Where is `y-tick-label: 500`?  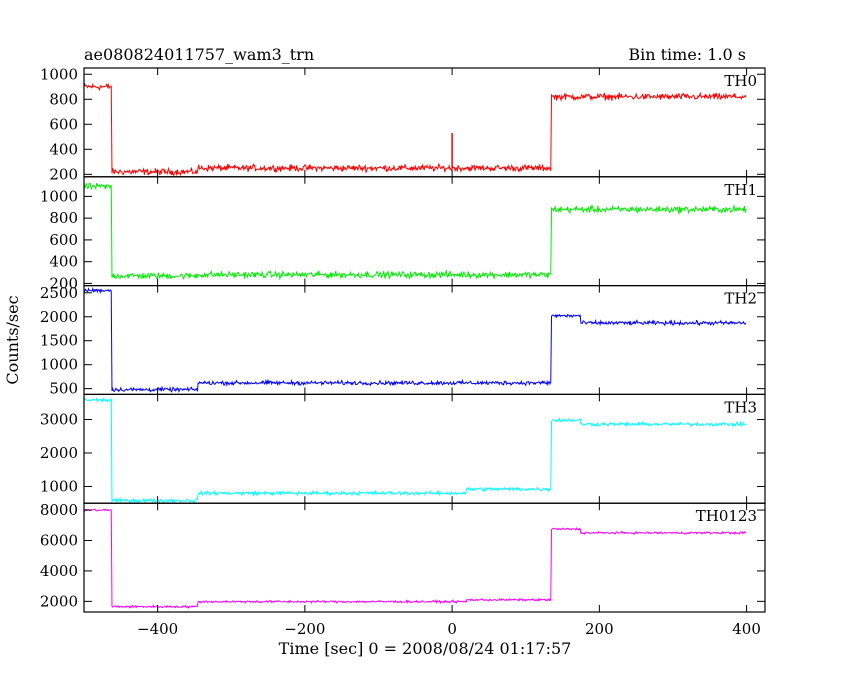
y-tick-label: 500 is located at coordinates (63, 389).